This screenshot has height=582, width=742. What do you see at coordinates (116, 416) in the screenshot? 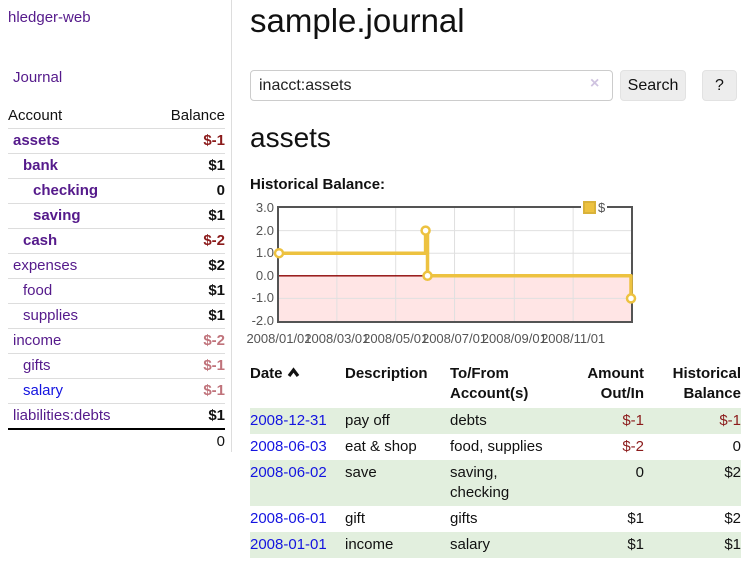
I see `account-row: liabilities:debts $1` at bounding box center [116, 416].